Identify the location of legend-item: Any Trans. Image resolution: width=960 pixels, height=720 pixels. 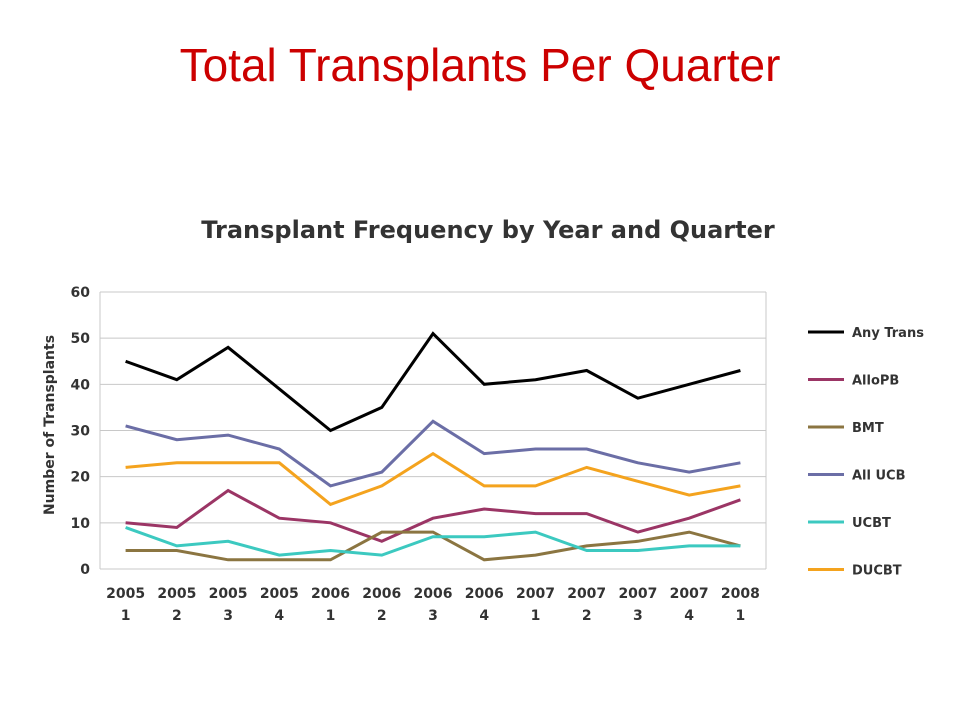
(866, 333).